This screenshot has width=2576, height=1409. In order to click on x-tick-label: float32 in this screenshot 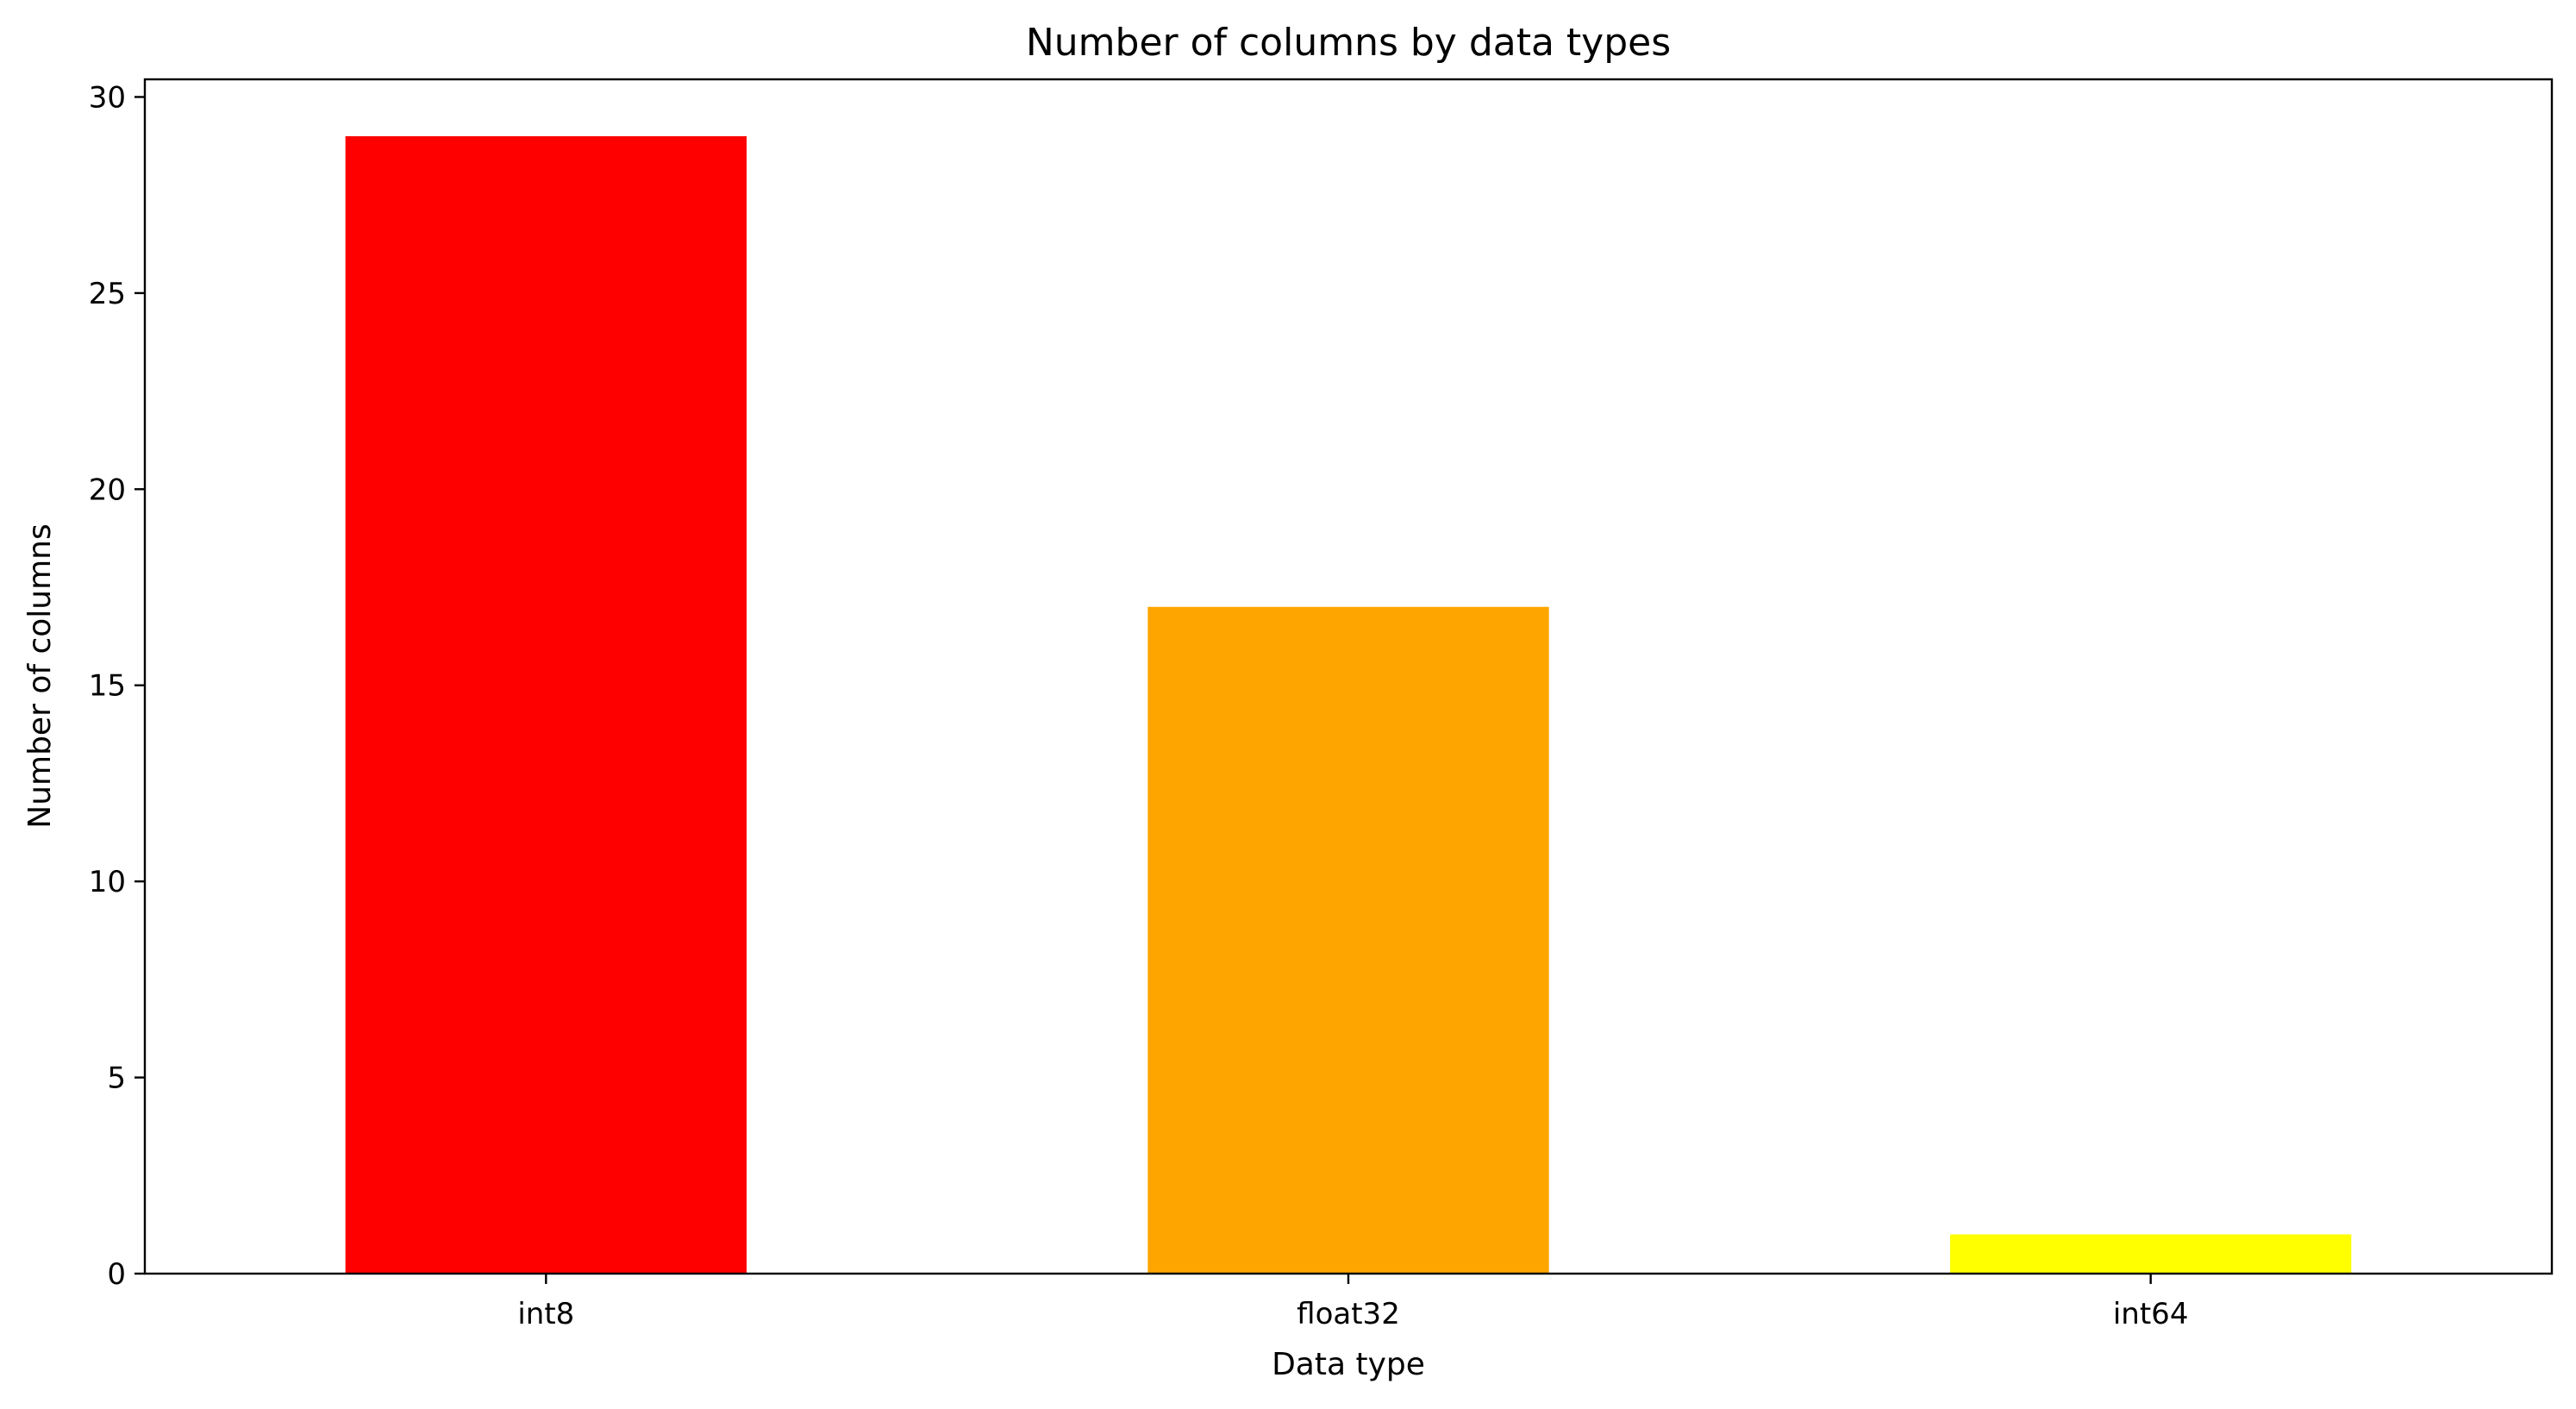, I will do `click(1348, 1314)`.